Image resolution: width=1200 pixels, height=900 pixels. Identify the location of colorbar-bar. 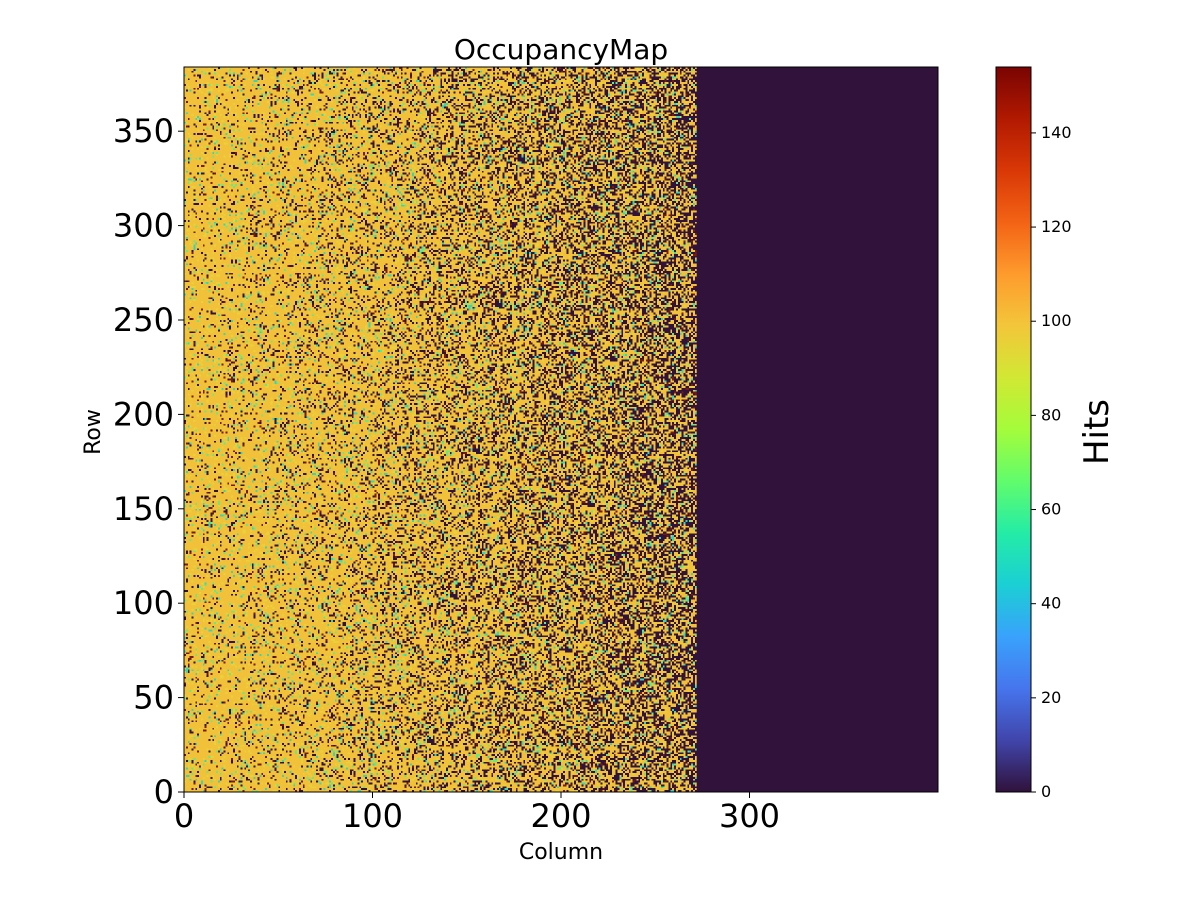
(1013, 429).